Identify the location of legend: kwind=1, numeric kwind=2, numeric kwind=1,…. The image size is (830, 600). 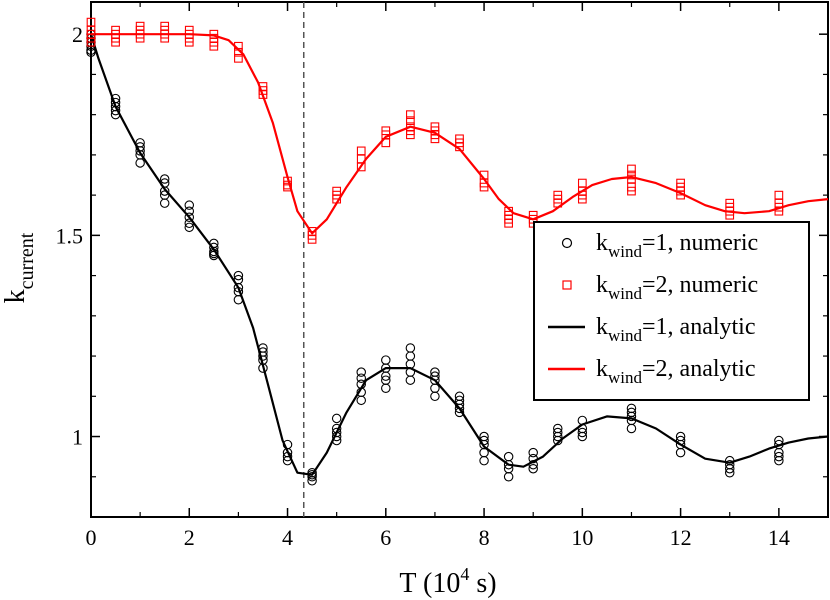
(671, 311).